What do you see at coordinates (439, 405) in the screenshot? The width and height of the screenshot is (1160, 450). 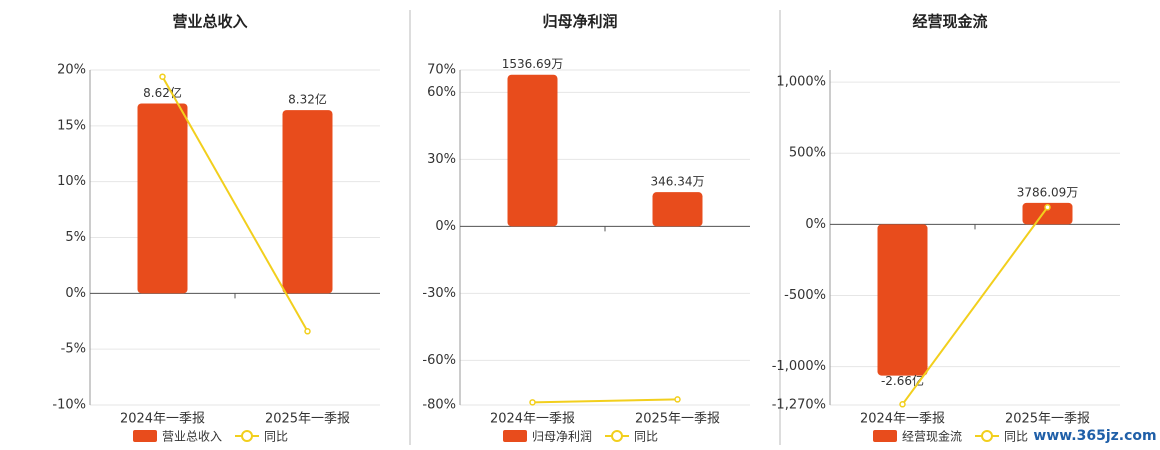 I see `y-tick-label: -80%` at bounding box center [439, 405].